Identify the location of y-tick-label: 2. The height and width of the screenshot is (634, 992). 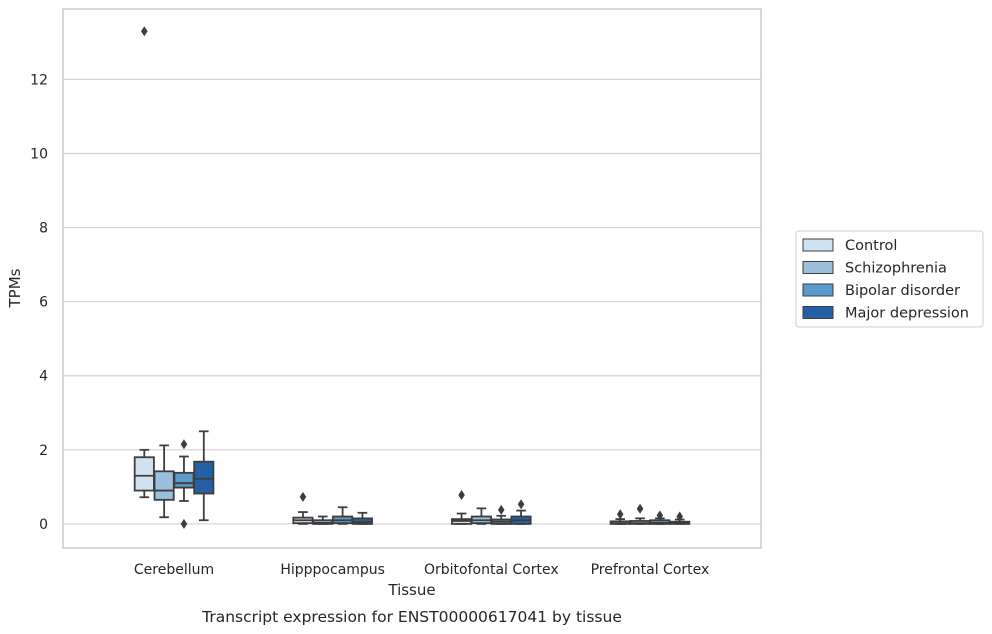
(43, 451).